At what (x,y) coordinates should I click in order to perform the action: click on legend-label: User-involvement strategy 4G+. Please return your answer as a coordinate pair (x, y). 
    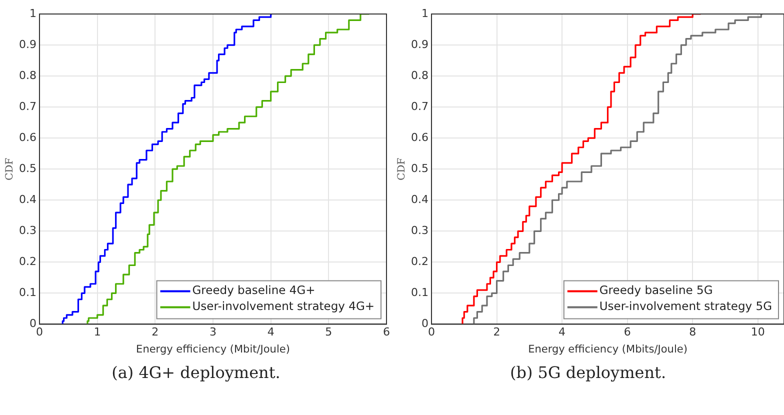
    Looking at the image, I should click on (283, 306).